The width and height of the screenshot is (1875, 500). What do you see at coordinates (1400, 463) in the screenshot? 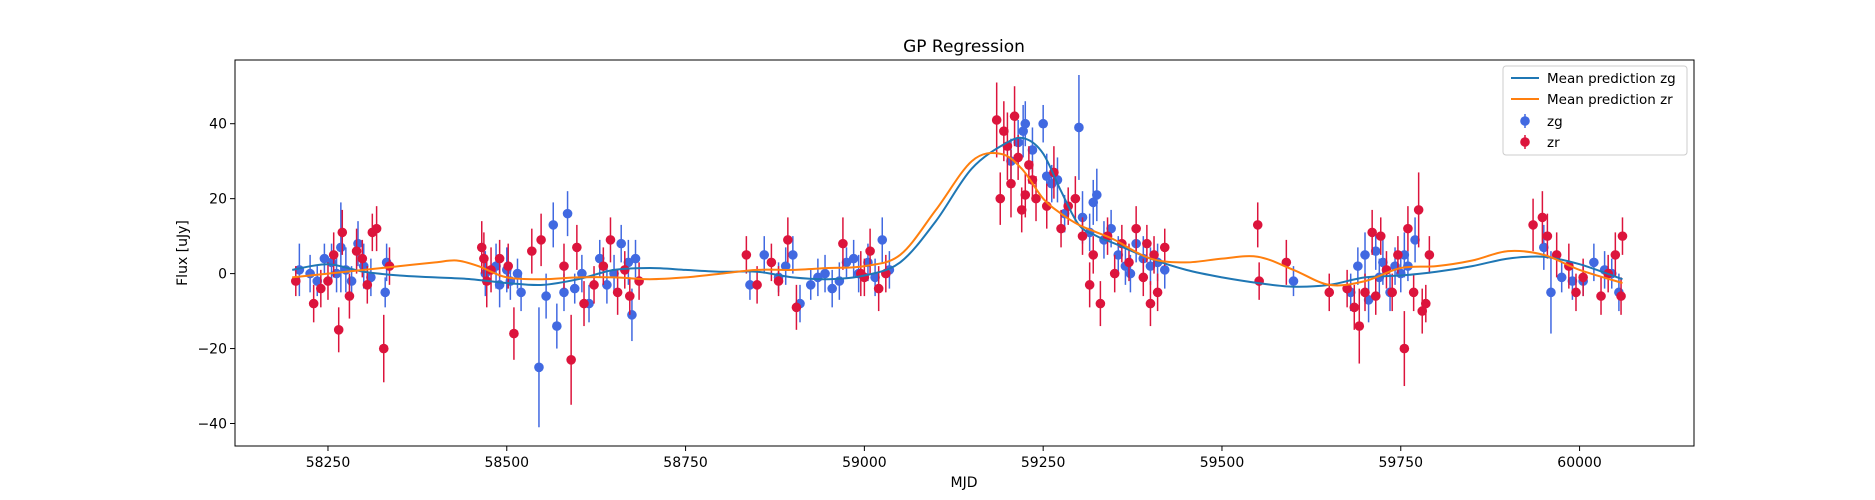
I see `x-tick-label: 59750` at bounding box center [1400, 463].